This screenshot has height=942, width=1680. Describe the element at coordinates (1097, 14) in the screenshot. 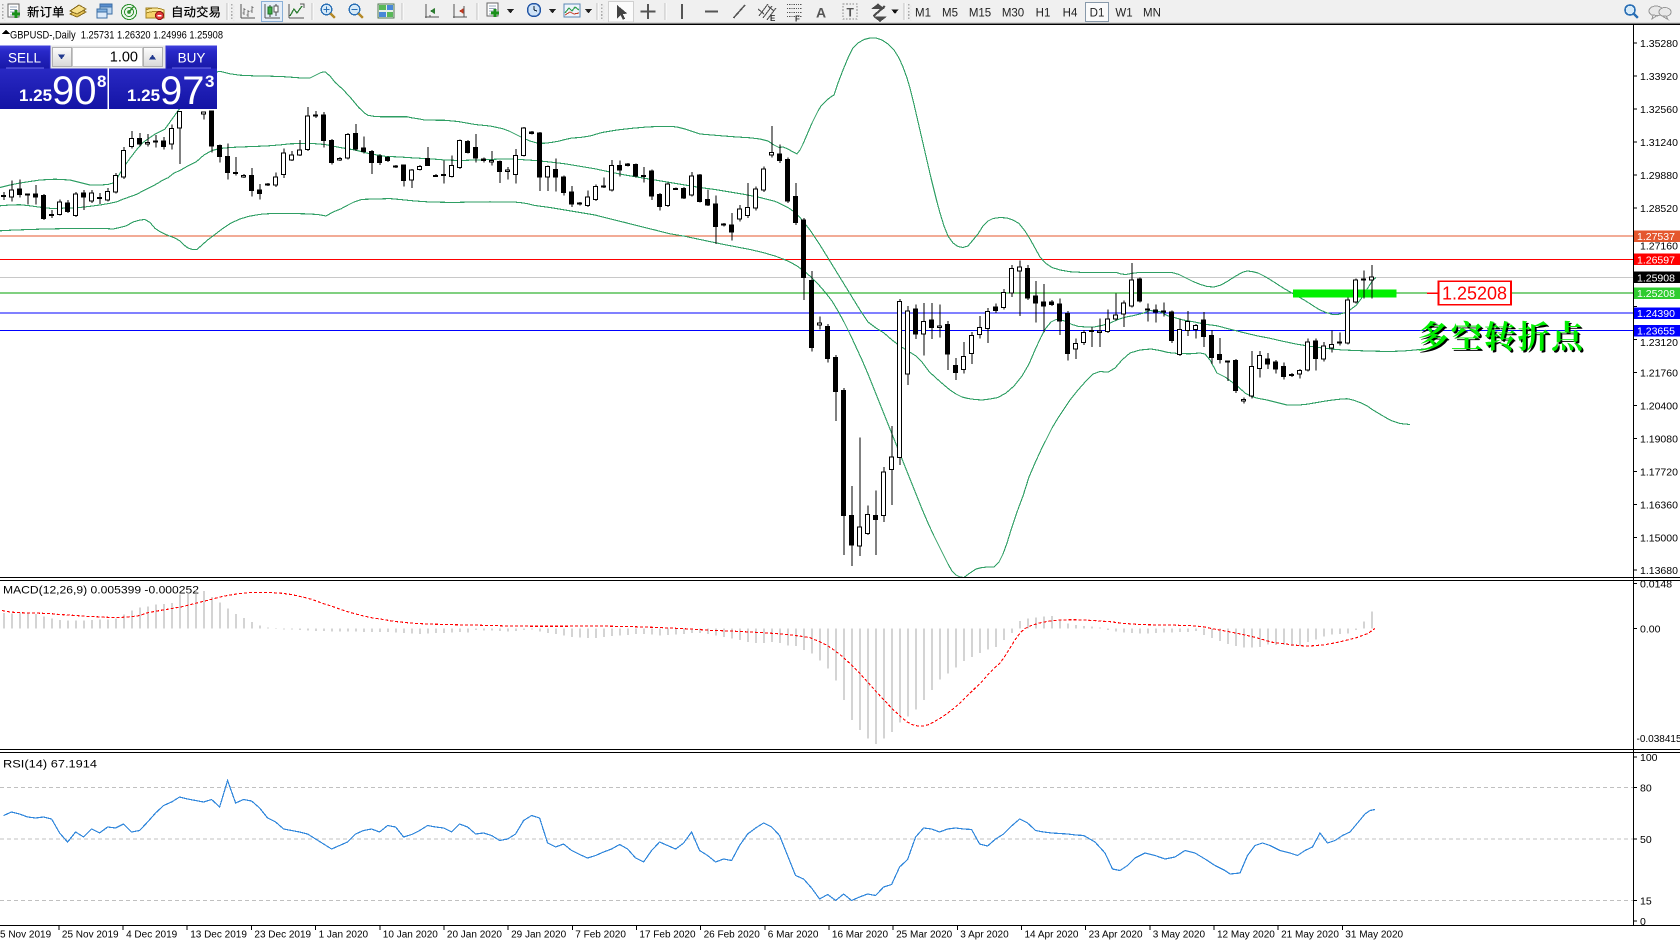

I see `svg-text: D1` at that location.